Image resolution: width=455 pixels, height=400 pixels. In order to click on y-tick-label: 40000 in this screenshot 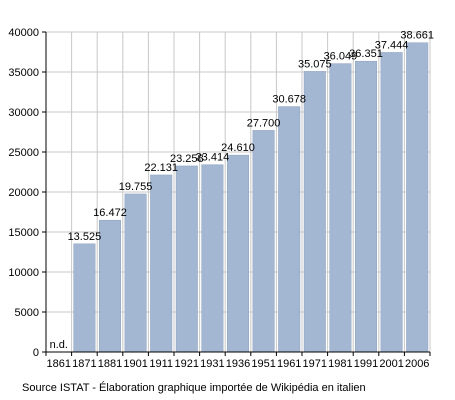, I will do `click(23, 33)`.